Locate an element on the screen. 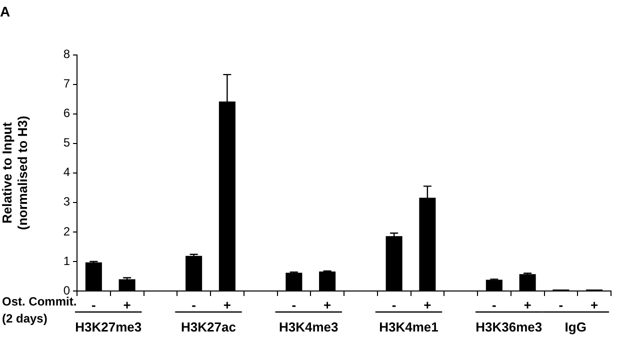  chart-title: A is located at coordinates (5, 11).